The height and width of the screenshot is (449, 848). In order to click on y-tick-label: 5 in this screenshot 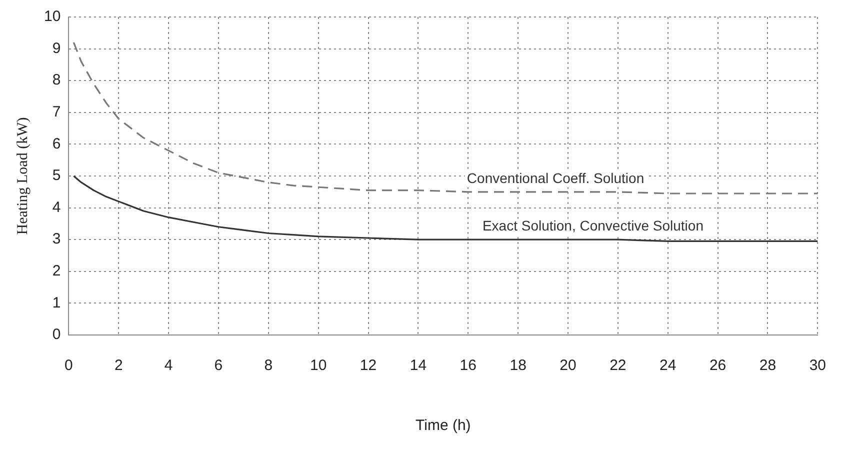, I will do `click(56, 175)`.